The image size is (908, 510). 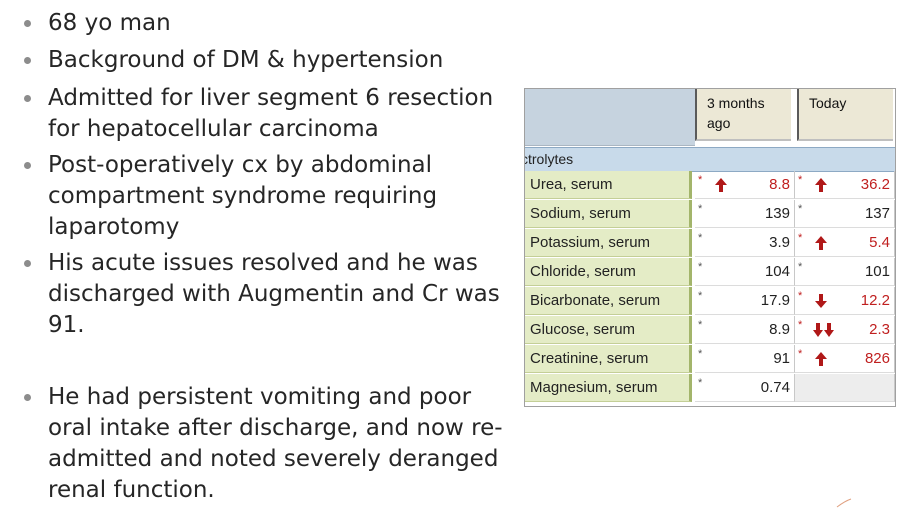 I want to click on result-cell-prev: * 91, so click(x=745, y=359).